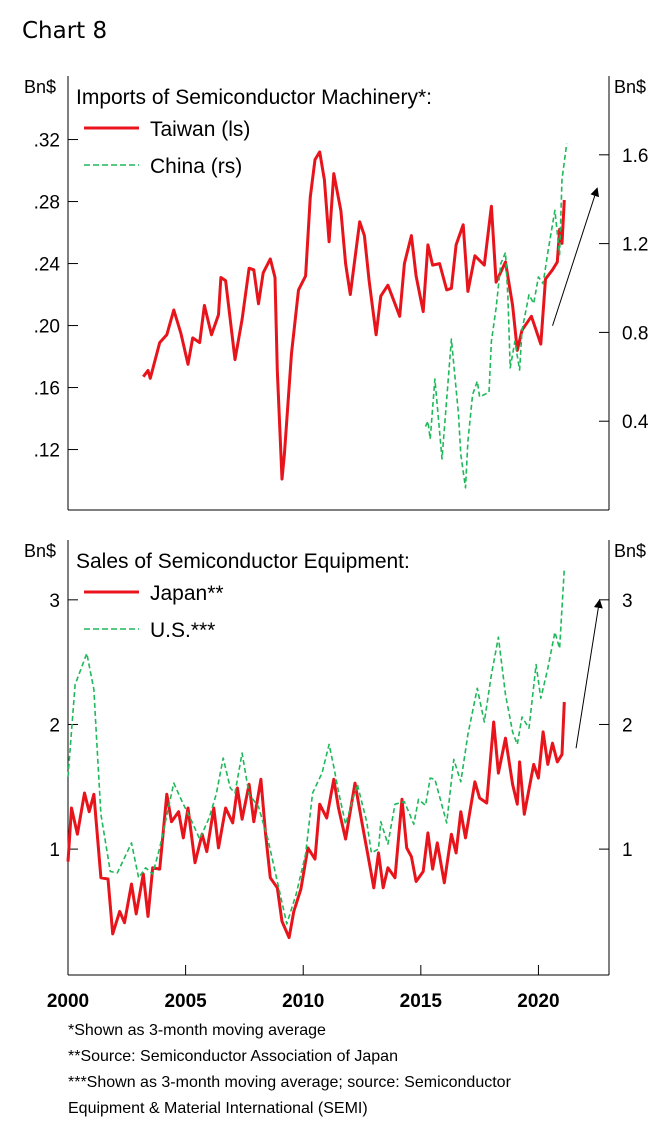  What do you see at coordinates (243, 561) in the screenshot?
I see `legend-title: Sales of Semiconductor Equipment:` at bounding box center [243, 561].